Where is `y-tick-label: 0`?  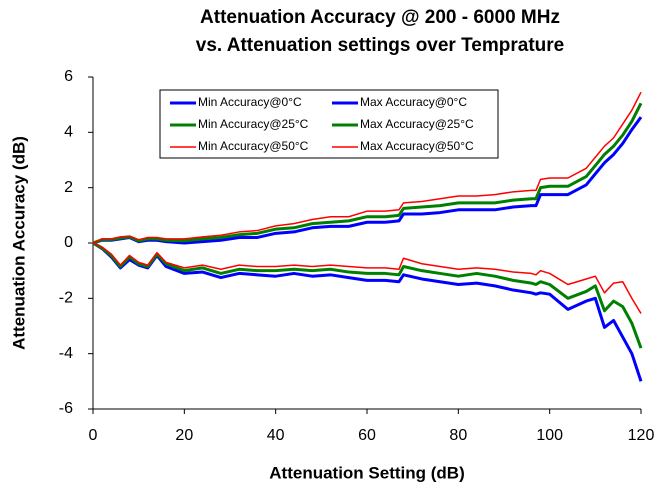 y-tick-label: 0 is located at coordinates (68, 242).